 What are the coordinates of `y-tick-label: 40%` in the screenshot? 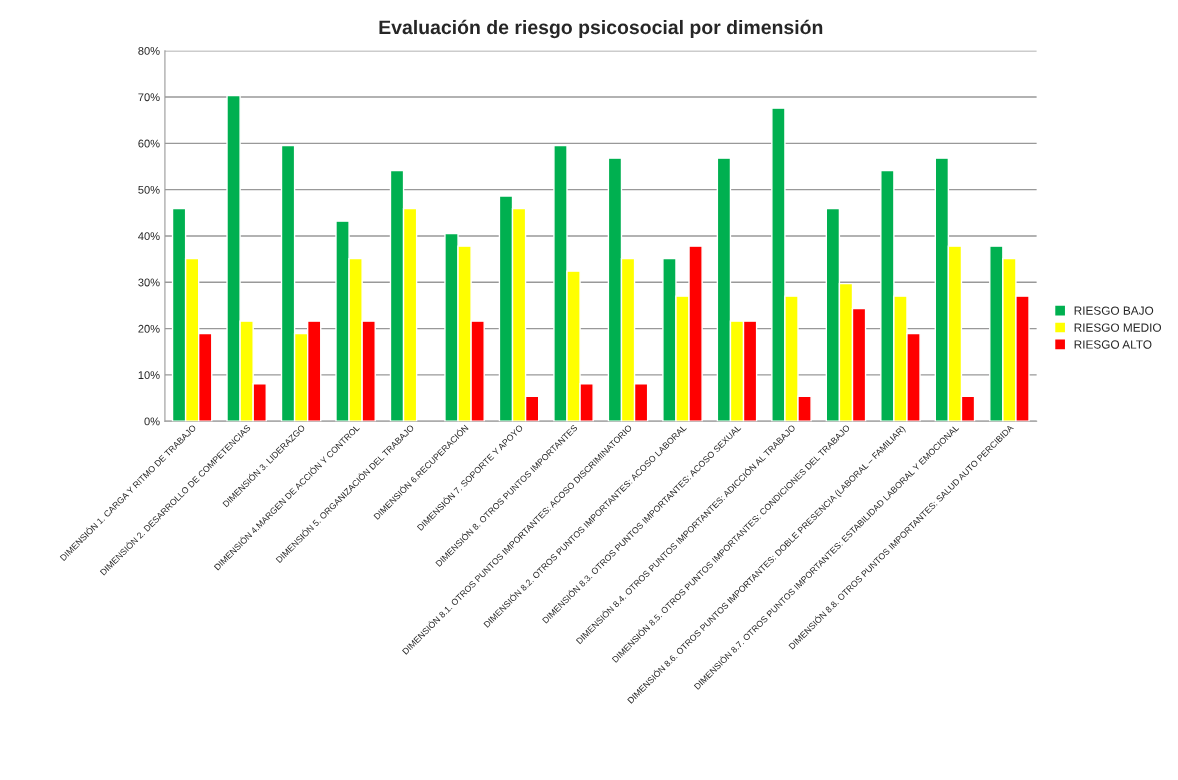 It's located at (149, 236).